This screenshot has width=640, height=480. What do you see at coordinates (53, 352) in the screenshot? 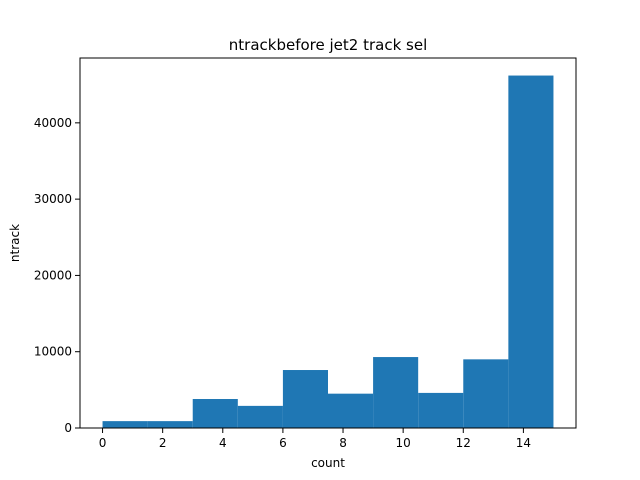
I see `y-tick-label: 10000` at bounding box center [53, 352].